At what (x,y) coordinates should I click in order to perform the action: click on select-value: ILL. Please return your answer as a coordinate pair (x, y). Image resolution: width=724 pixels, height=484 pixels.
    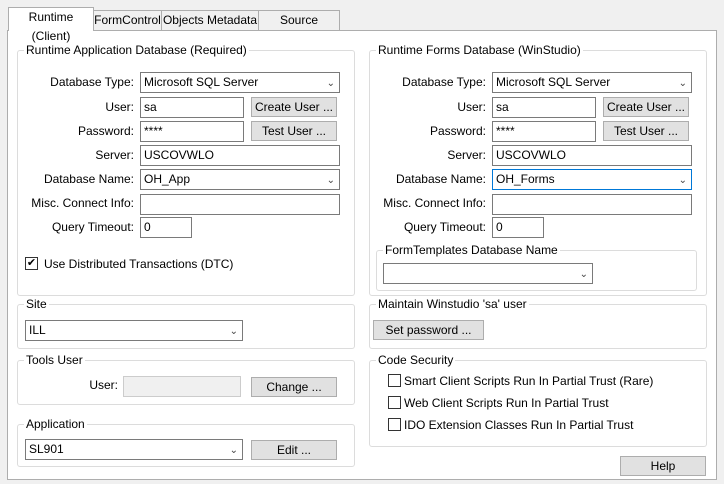
    Looking at the image, I should click on (37, 330).